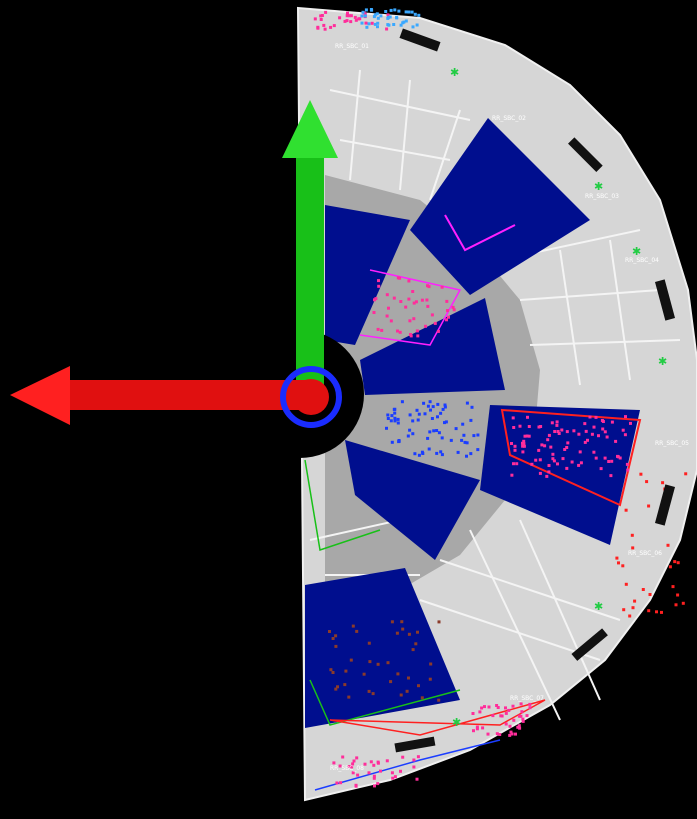 This screenshot has width=697, height=819. Describe the element at coordinates (500, 206) in the screenshot. I see `sector-upper` at that location.